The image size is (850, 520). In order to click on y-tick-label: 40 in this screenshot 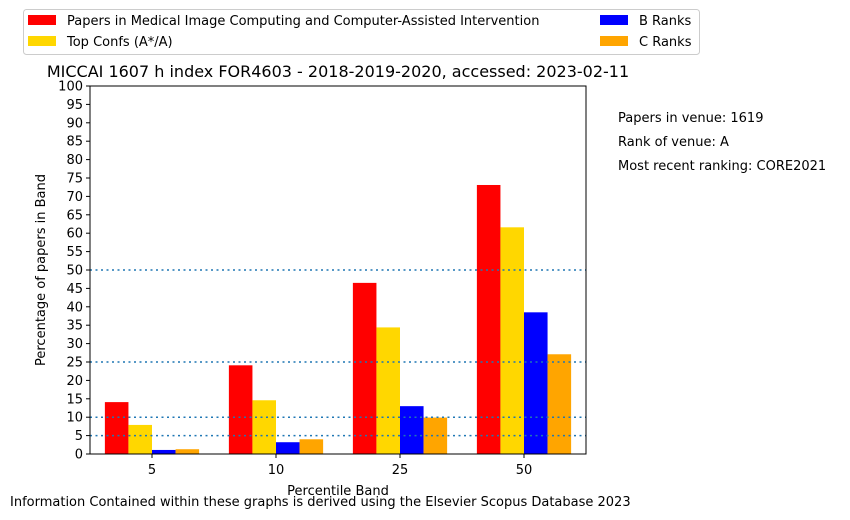, I will do `click(74, 307)`.